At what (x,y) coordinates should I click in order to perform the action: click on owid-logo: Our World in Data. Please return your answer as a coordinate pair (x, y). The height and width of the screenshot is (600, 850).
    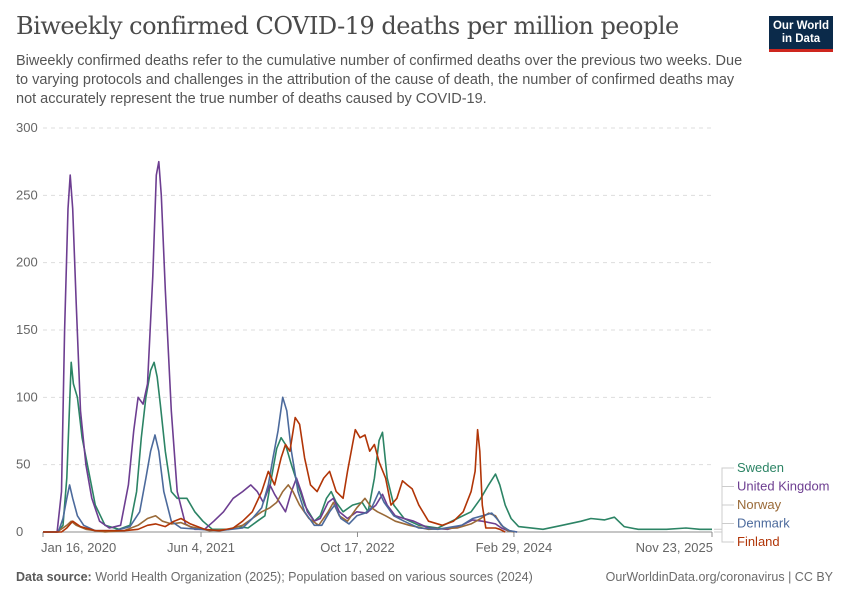
    Looking at the image, I should click on (801, 34).